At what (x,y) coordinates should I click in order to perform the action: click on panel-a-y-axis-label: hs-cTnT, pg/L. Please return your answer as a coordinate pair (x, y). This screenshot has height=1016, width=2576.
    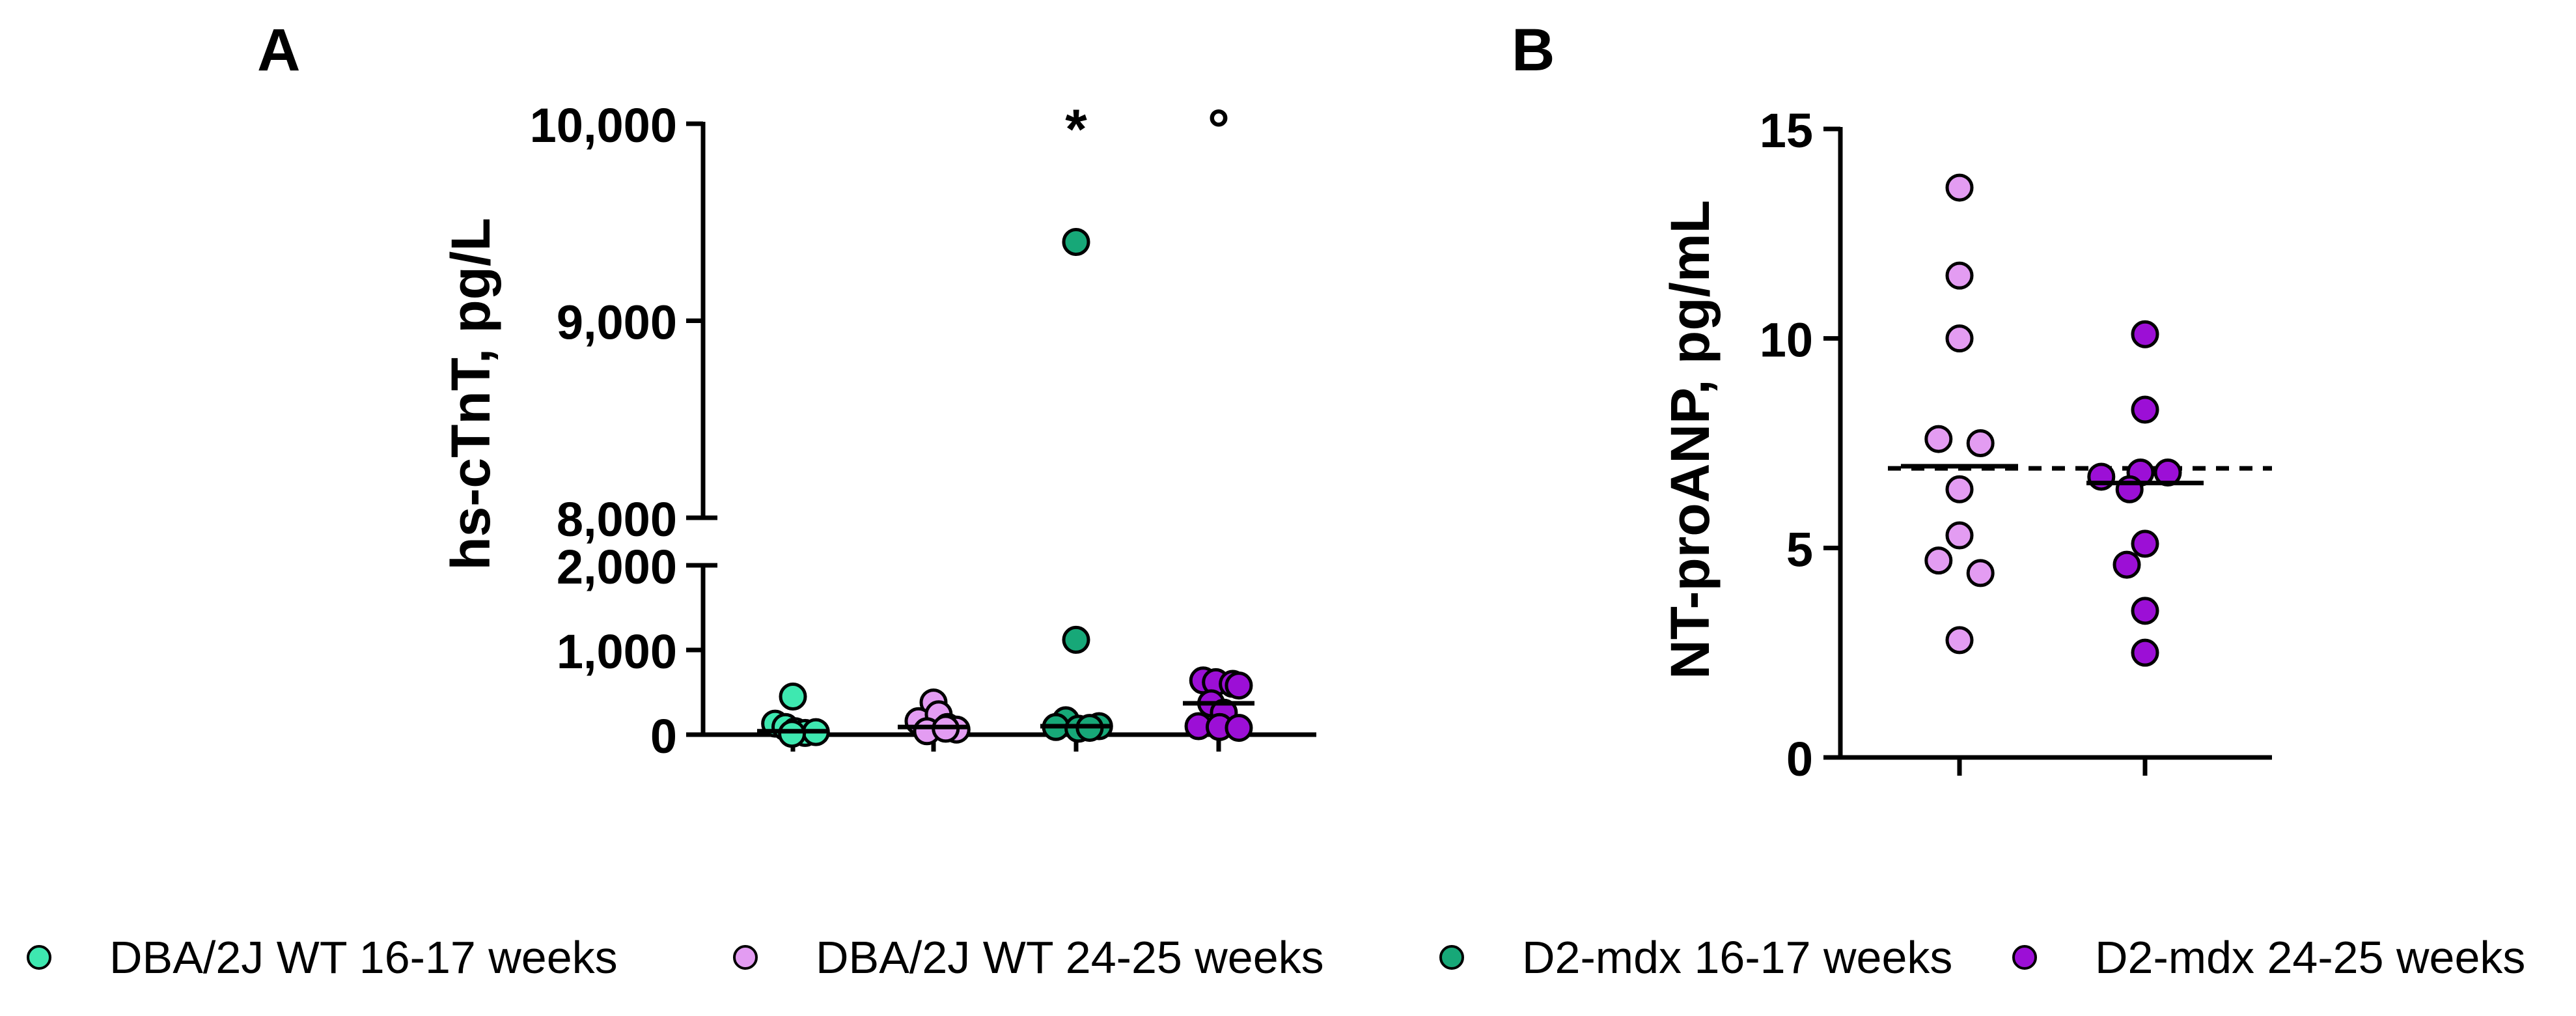
    Looking at the image, I should click on (470, 394).